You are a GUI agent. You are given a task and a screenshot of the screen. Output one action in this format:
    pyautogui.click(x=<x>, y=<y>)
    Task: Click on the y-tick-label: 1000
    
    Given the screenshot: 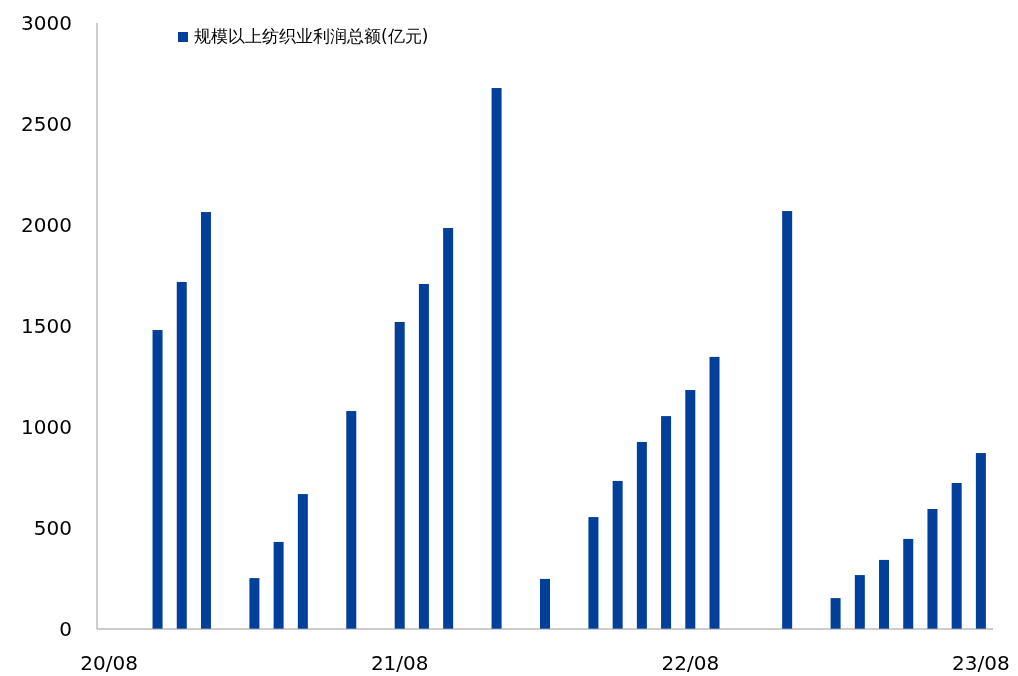 What is the action you would take?
    pyautogui.click(x=46, y=427)
    